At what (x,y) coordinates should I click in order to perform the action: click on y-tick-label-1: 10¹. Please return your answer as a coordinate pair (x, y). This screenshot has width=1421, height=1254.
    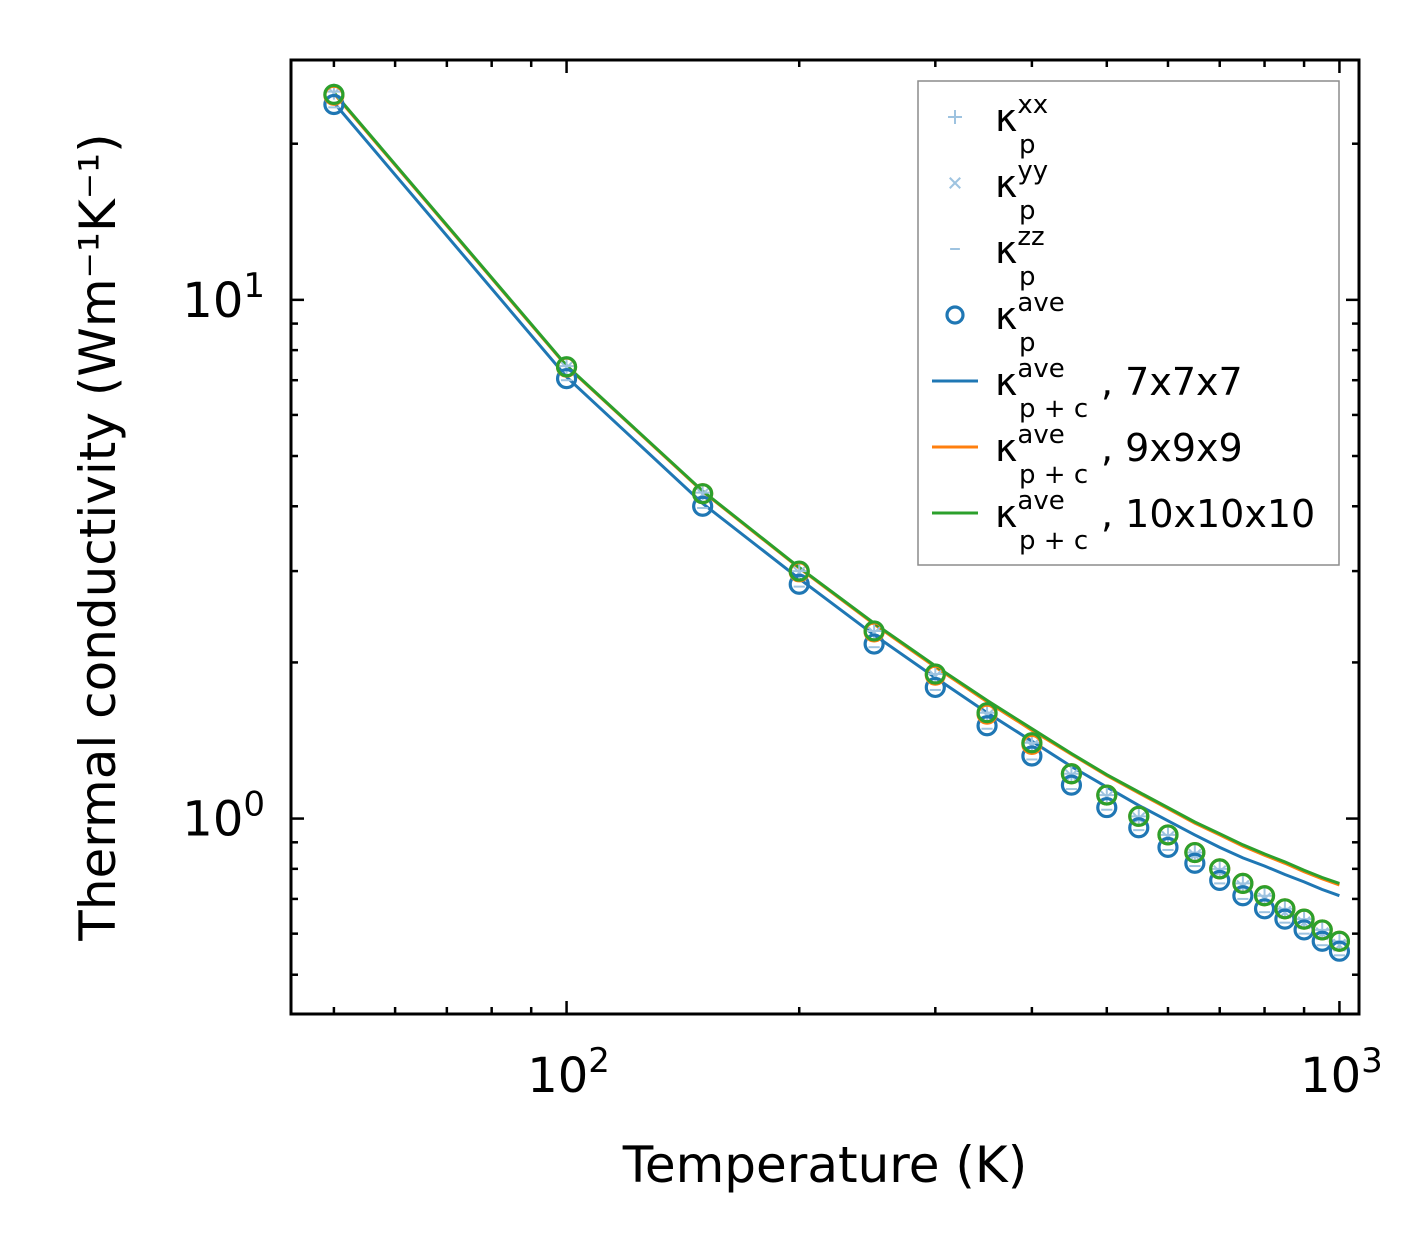
    Looking at the image, I should click on (223, 297).